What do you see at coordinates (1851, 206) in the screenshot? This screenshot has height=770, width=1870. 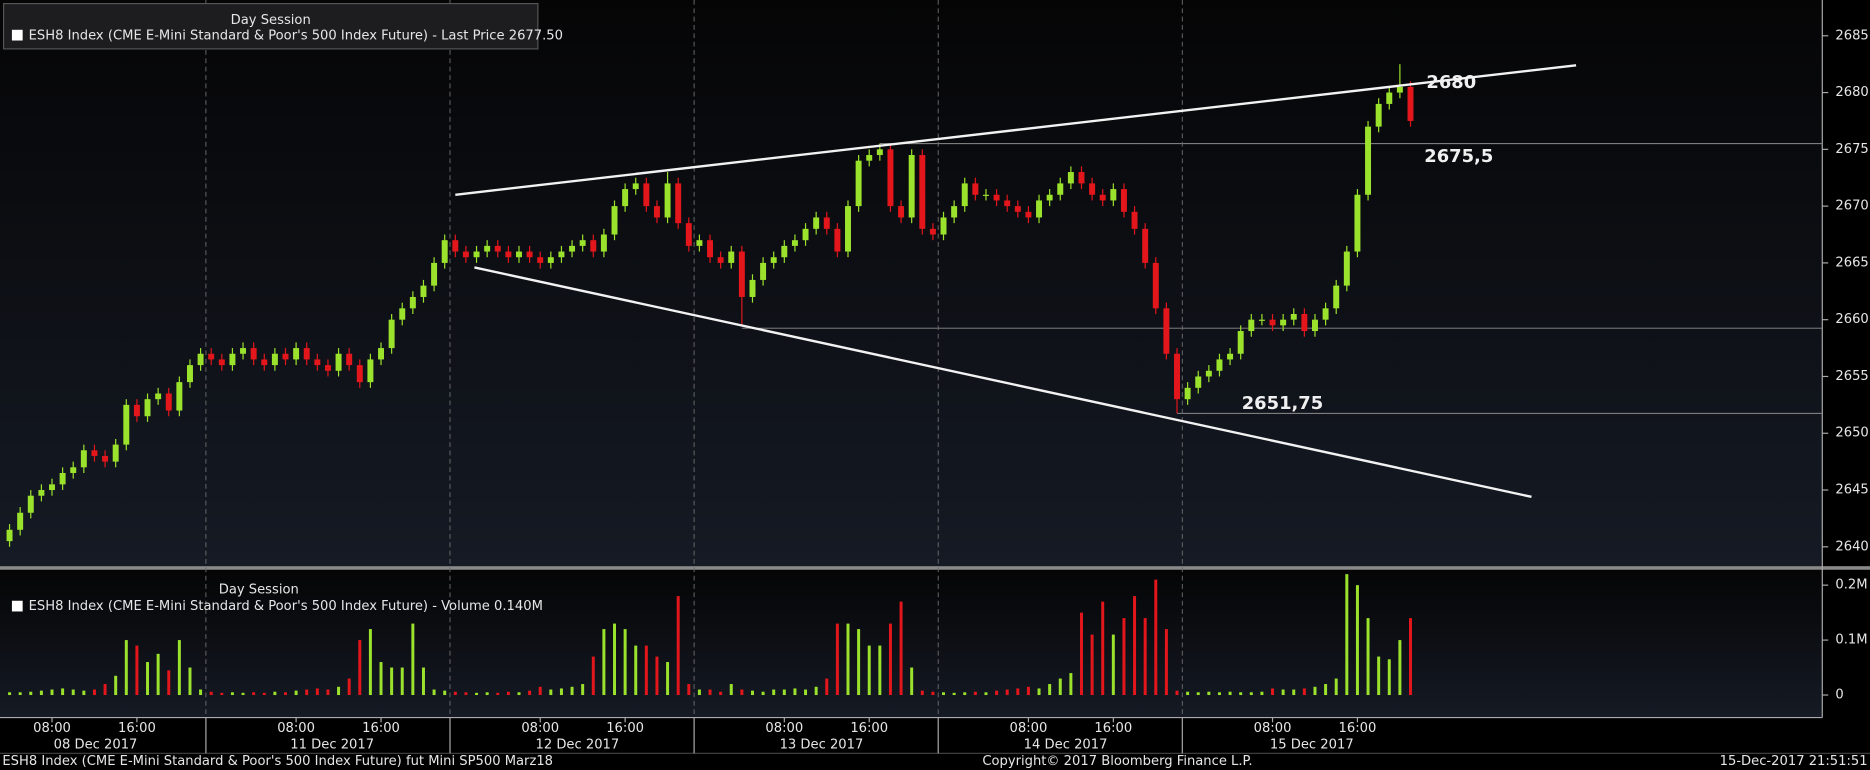 I see `y-tick-label: 2670` at bounding box center [1851, 206].